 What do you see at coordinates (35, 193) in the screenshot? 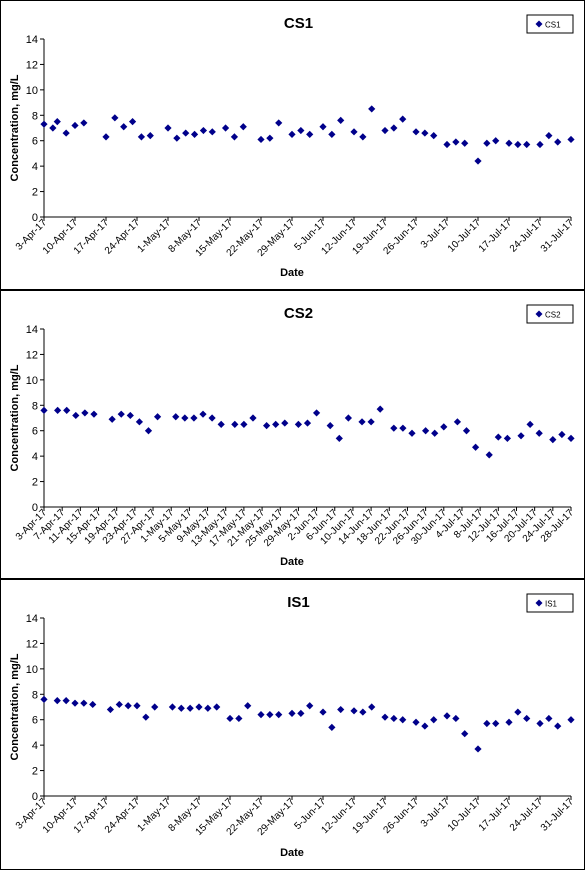
I see `y-tick-label: 2` at bounding box center [35, 193].